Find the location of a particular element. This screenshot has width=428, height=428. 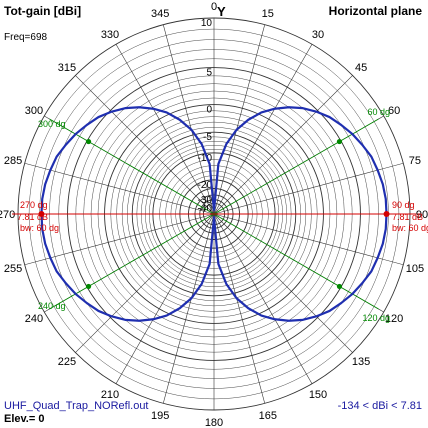

angle-tick-label: 225 is located at coordinates (67, 362).